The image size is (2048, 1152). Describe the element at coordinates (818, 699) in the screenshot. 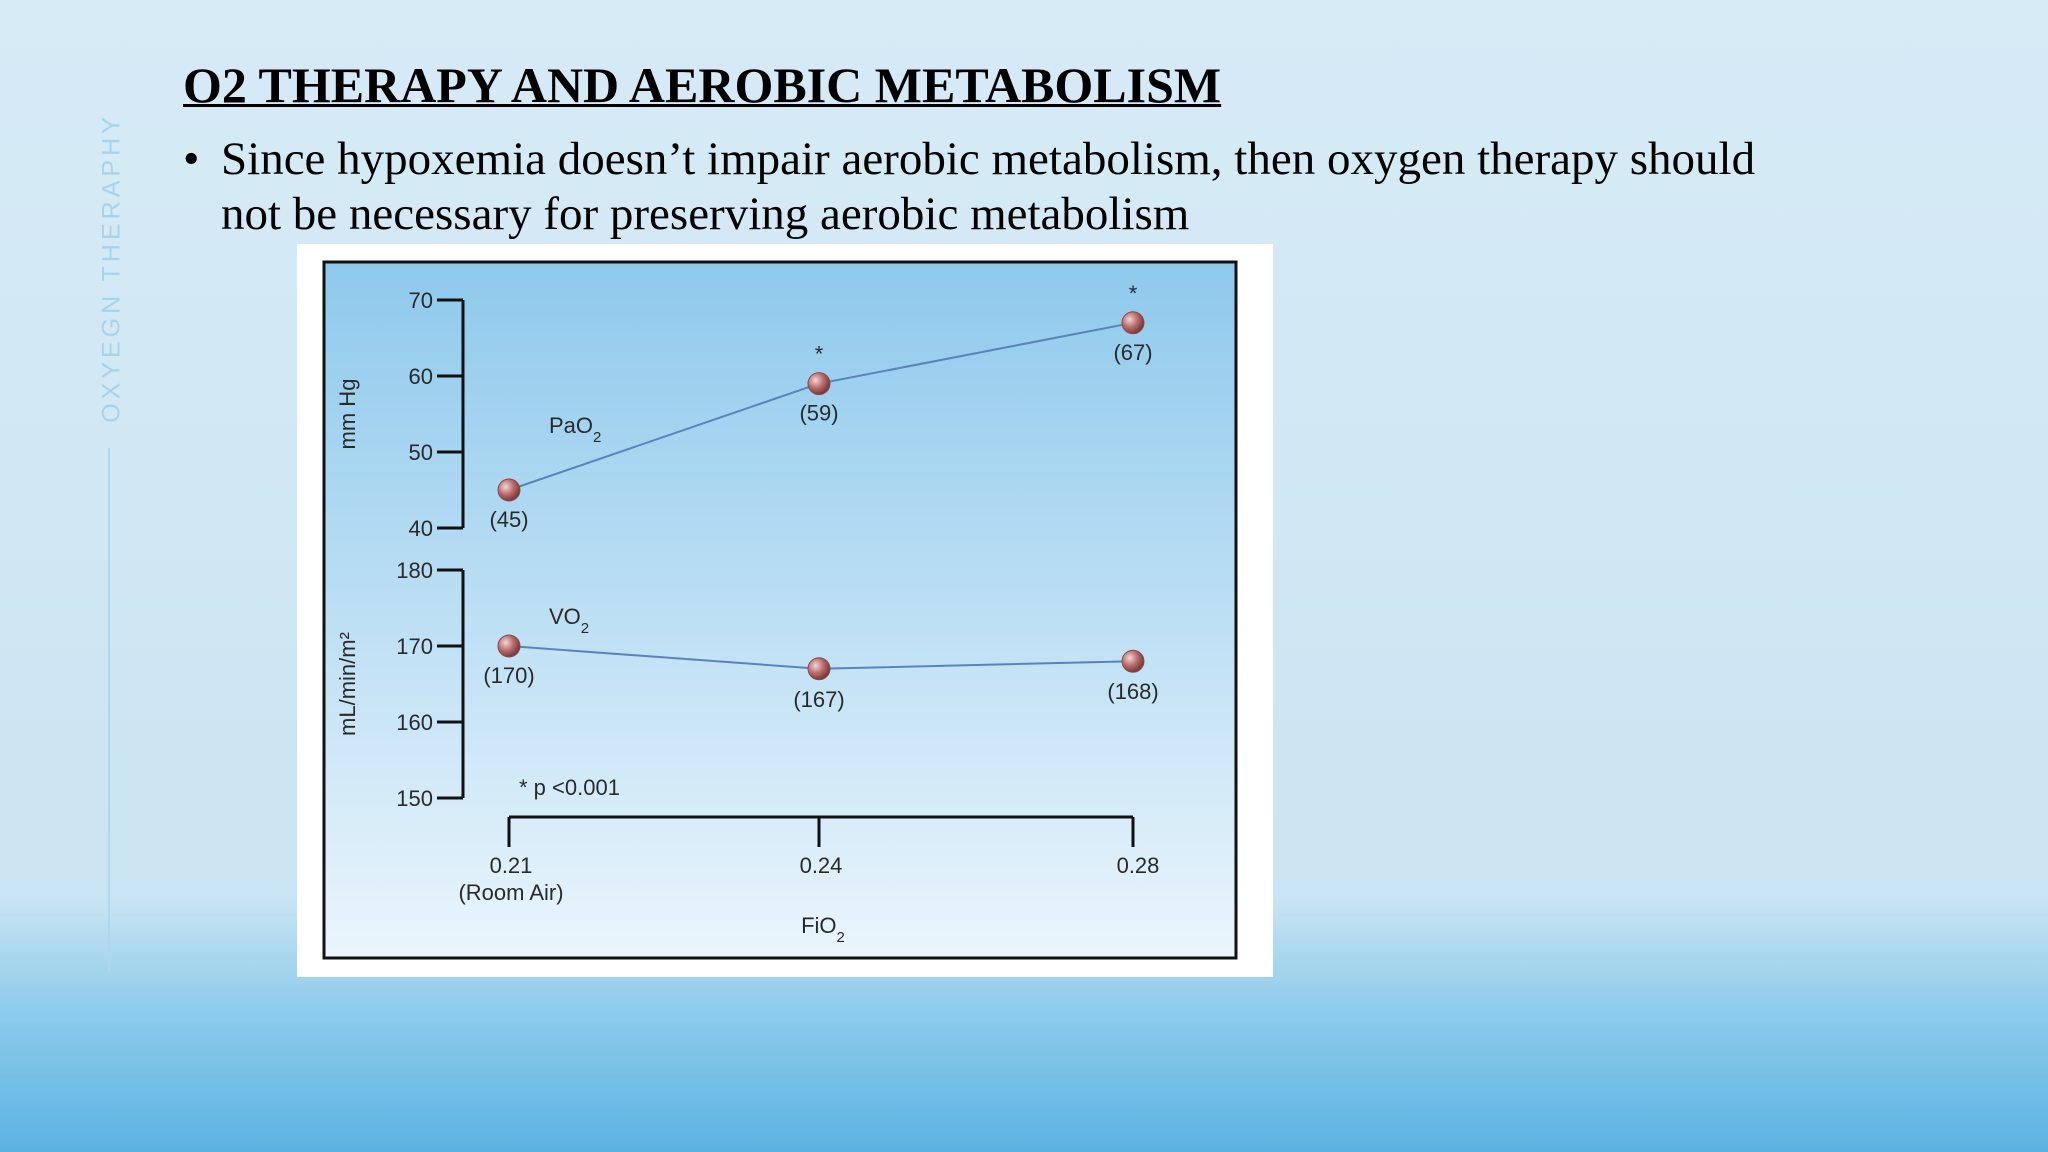

I see `vo2-data-label: (167)` at that location.